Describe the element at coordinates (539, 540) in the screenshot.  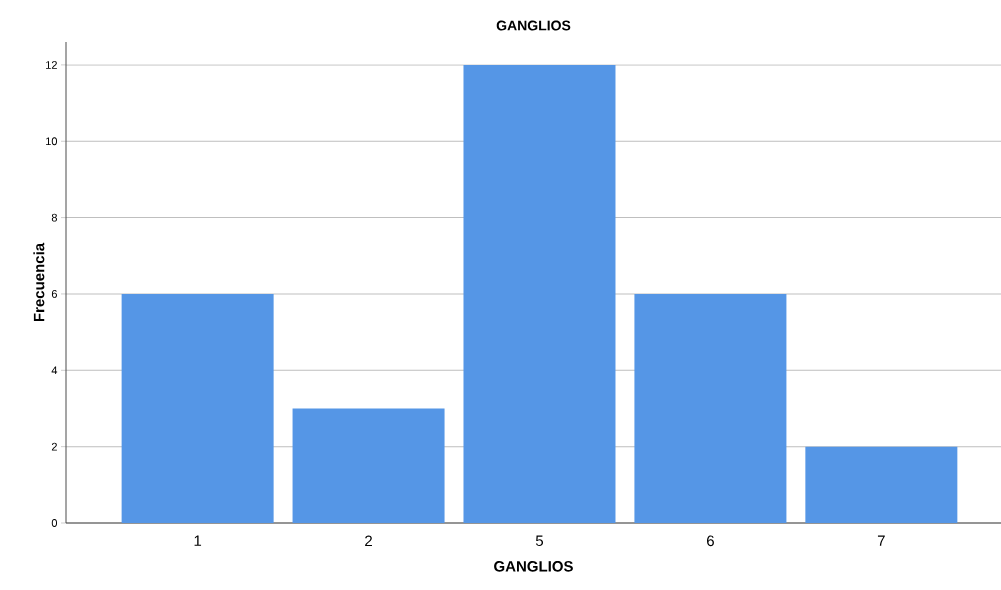
I see `x-tick-label: 5` at that location.